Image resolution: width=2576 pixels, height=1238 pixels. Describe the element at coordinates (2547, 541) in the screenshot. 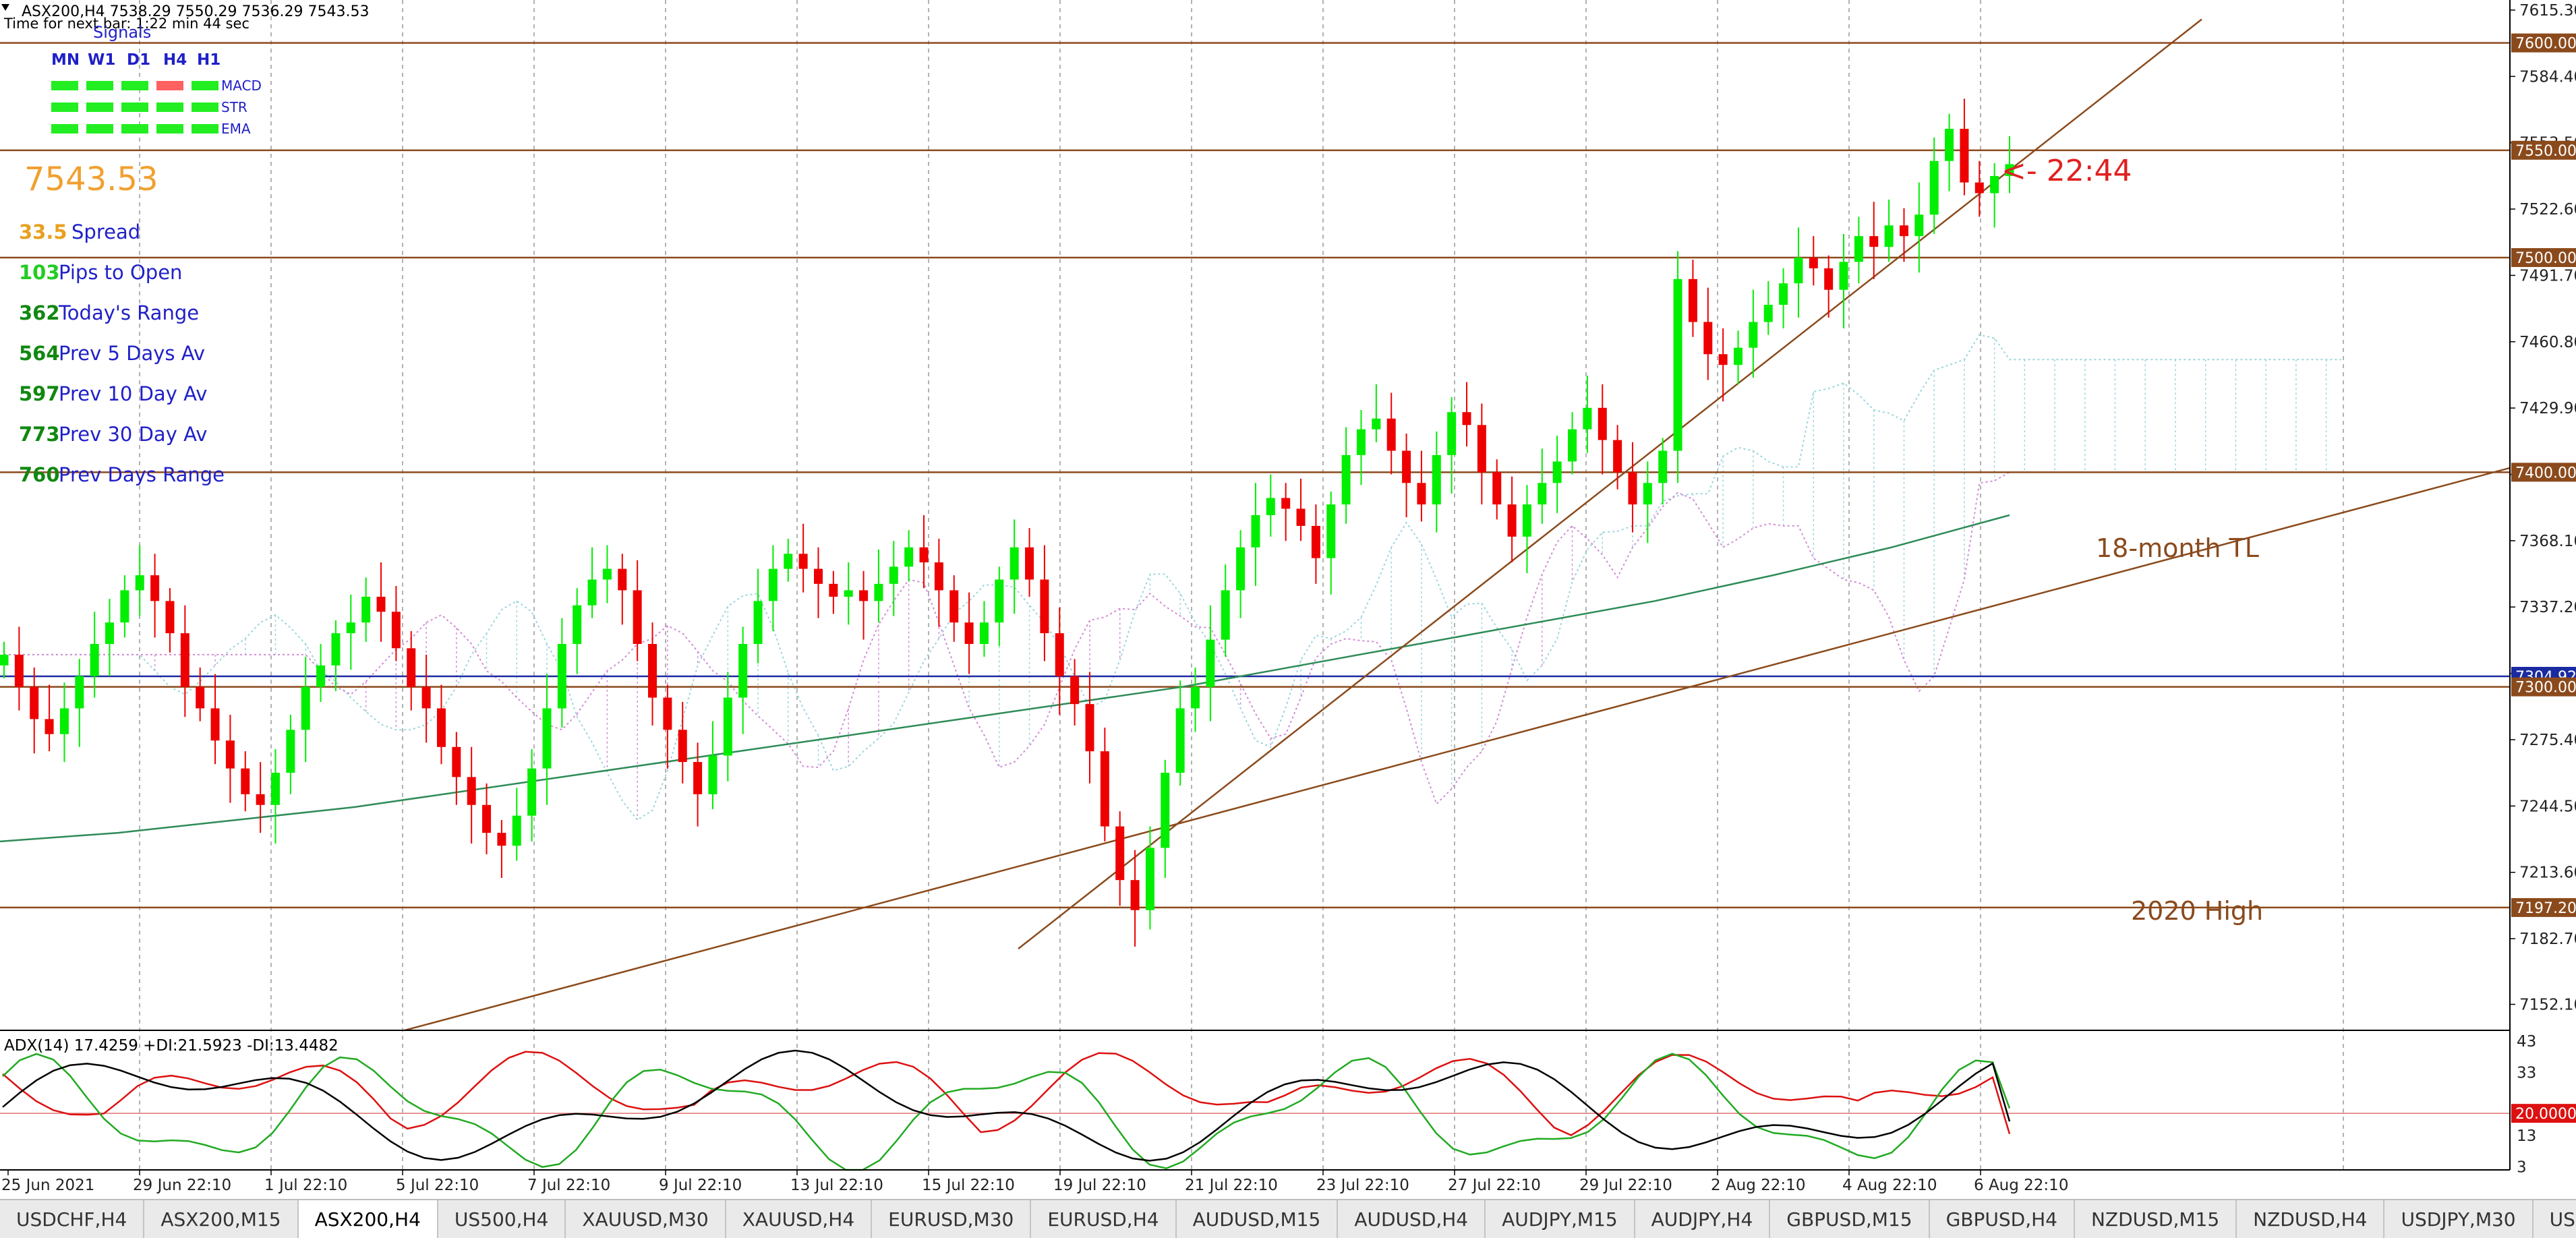

I see `price-tick-label: 7368.10` at that location.